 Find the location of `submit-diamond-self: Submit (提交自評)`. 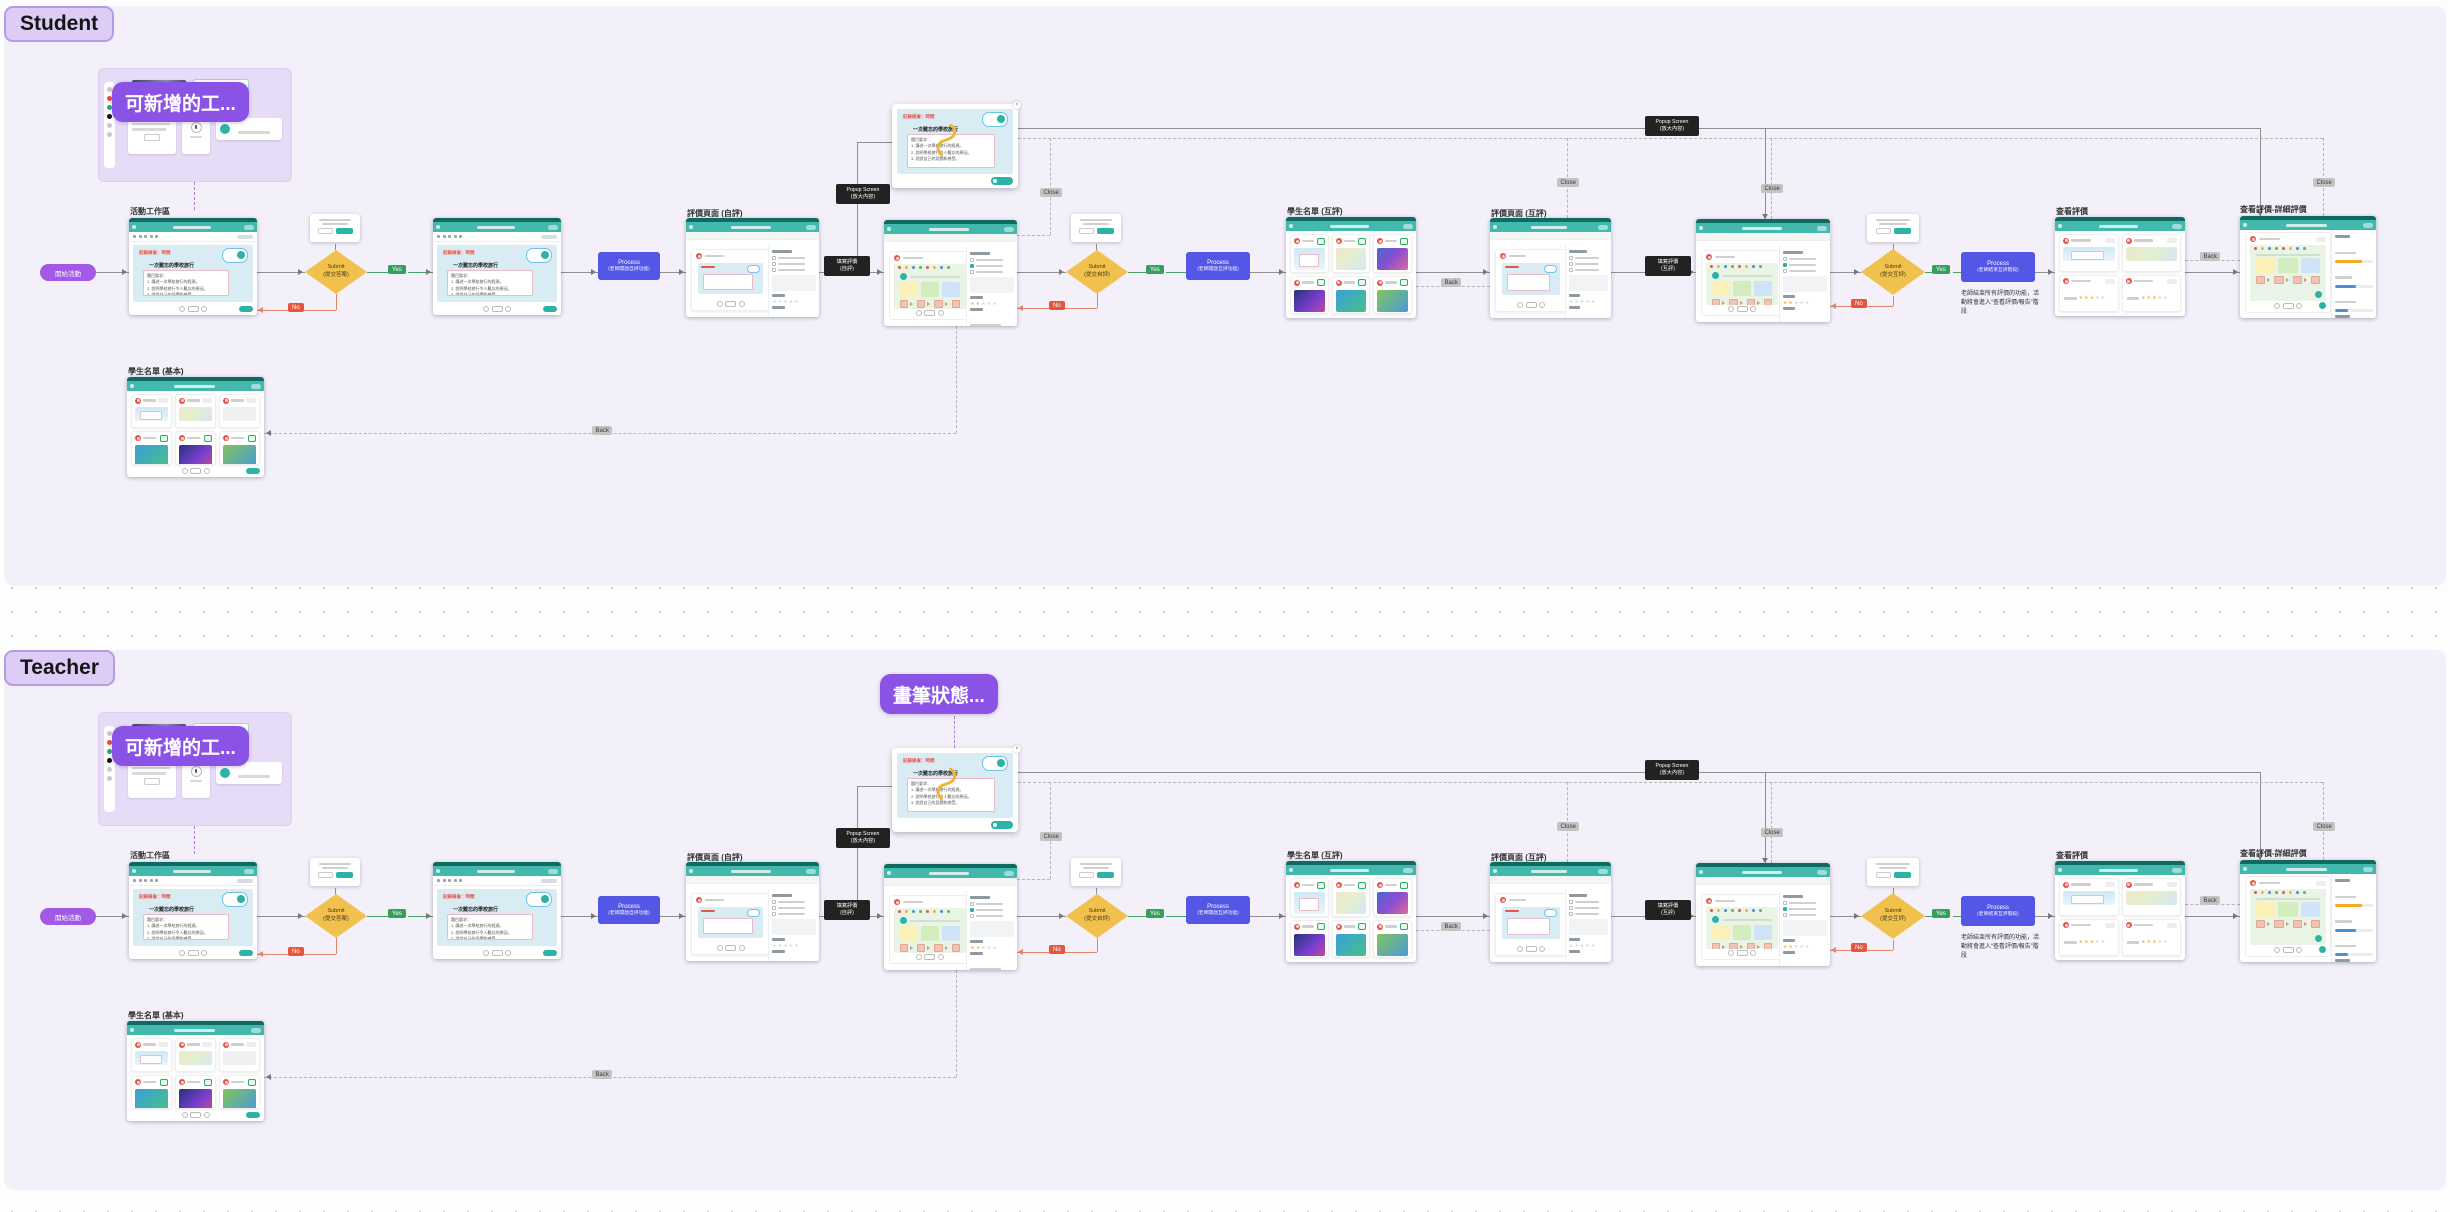

submit-diamond-self: Submit (提交自評) is located at coordinates (1097, 916).